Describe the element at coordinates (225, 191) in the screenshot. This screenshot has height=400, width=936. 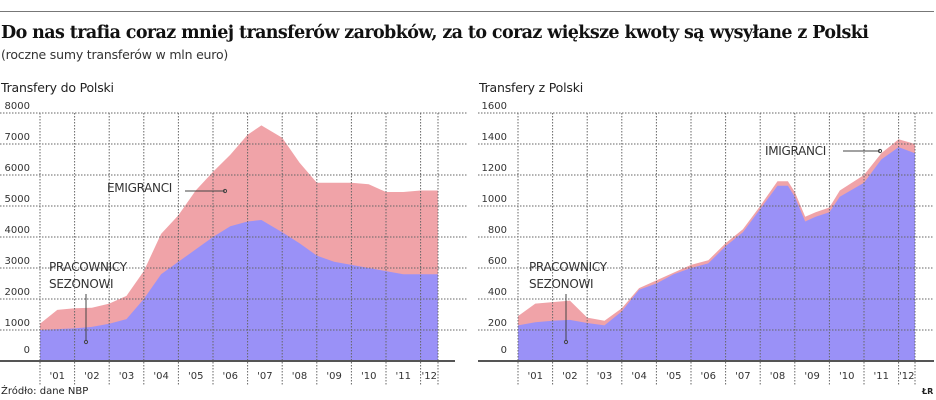
I see `emigranci-leader-dot` at that location.